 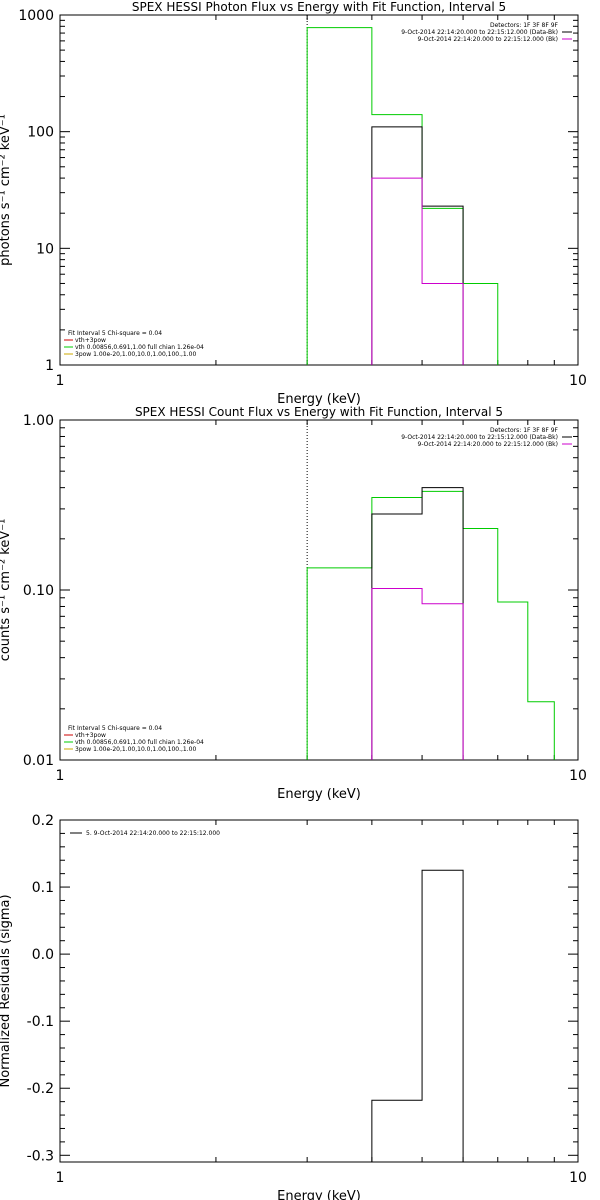 I want to click on y-tick-label: 1.00, so click(x=38, y=421).